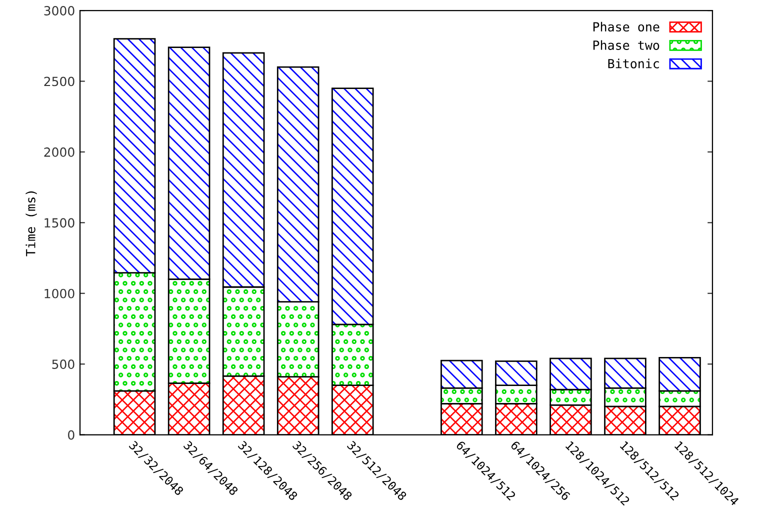 The width and height of the screenshot is (762, 527). I want to click on legend-label: Phase one, so click(626, 27).